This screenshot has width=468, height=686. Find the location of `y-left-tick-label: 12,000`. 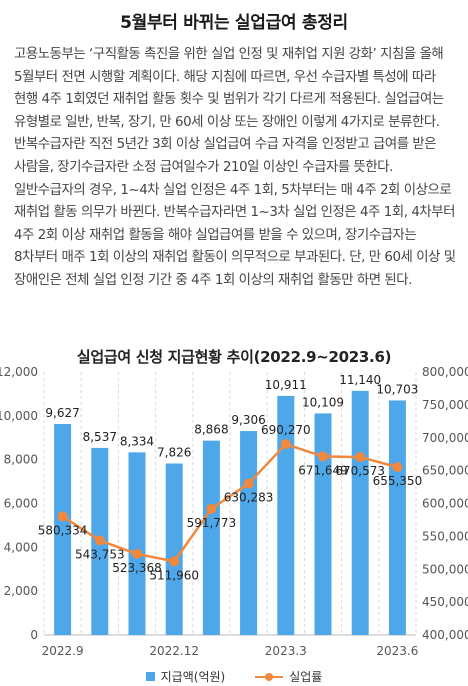

y-left-tick-label: 12,000 is located at coordinates (19, 372).